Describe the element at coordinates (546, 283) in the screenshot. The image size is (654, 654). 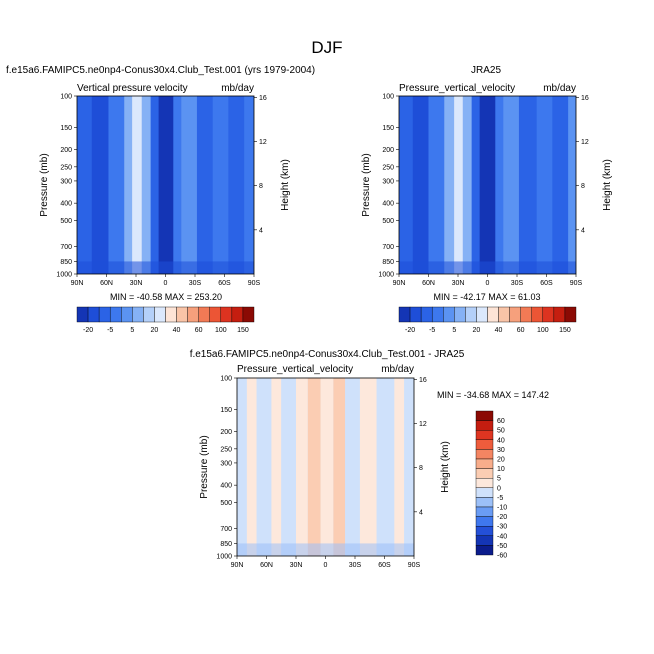
I see `obs-x-tick-label-5: 60S` at that location.